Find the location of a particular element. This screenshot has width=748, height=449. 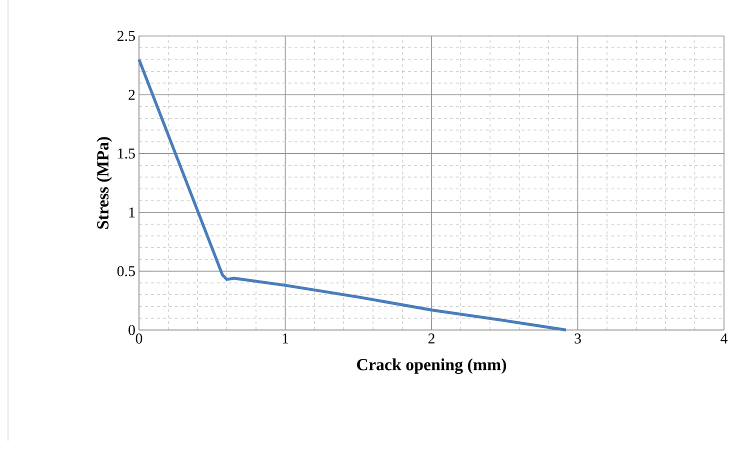

y-tick-label: 0.5 is located at coordinates (126, 271).